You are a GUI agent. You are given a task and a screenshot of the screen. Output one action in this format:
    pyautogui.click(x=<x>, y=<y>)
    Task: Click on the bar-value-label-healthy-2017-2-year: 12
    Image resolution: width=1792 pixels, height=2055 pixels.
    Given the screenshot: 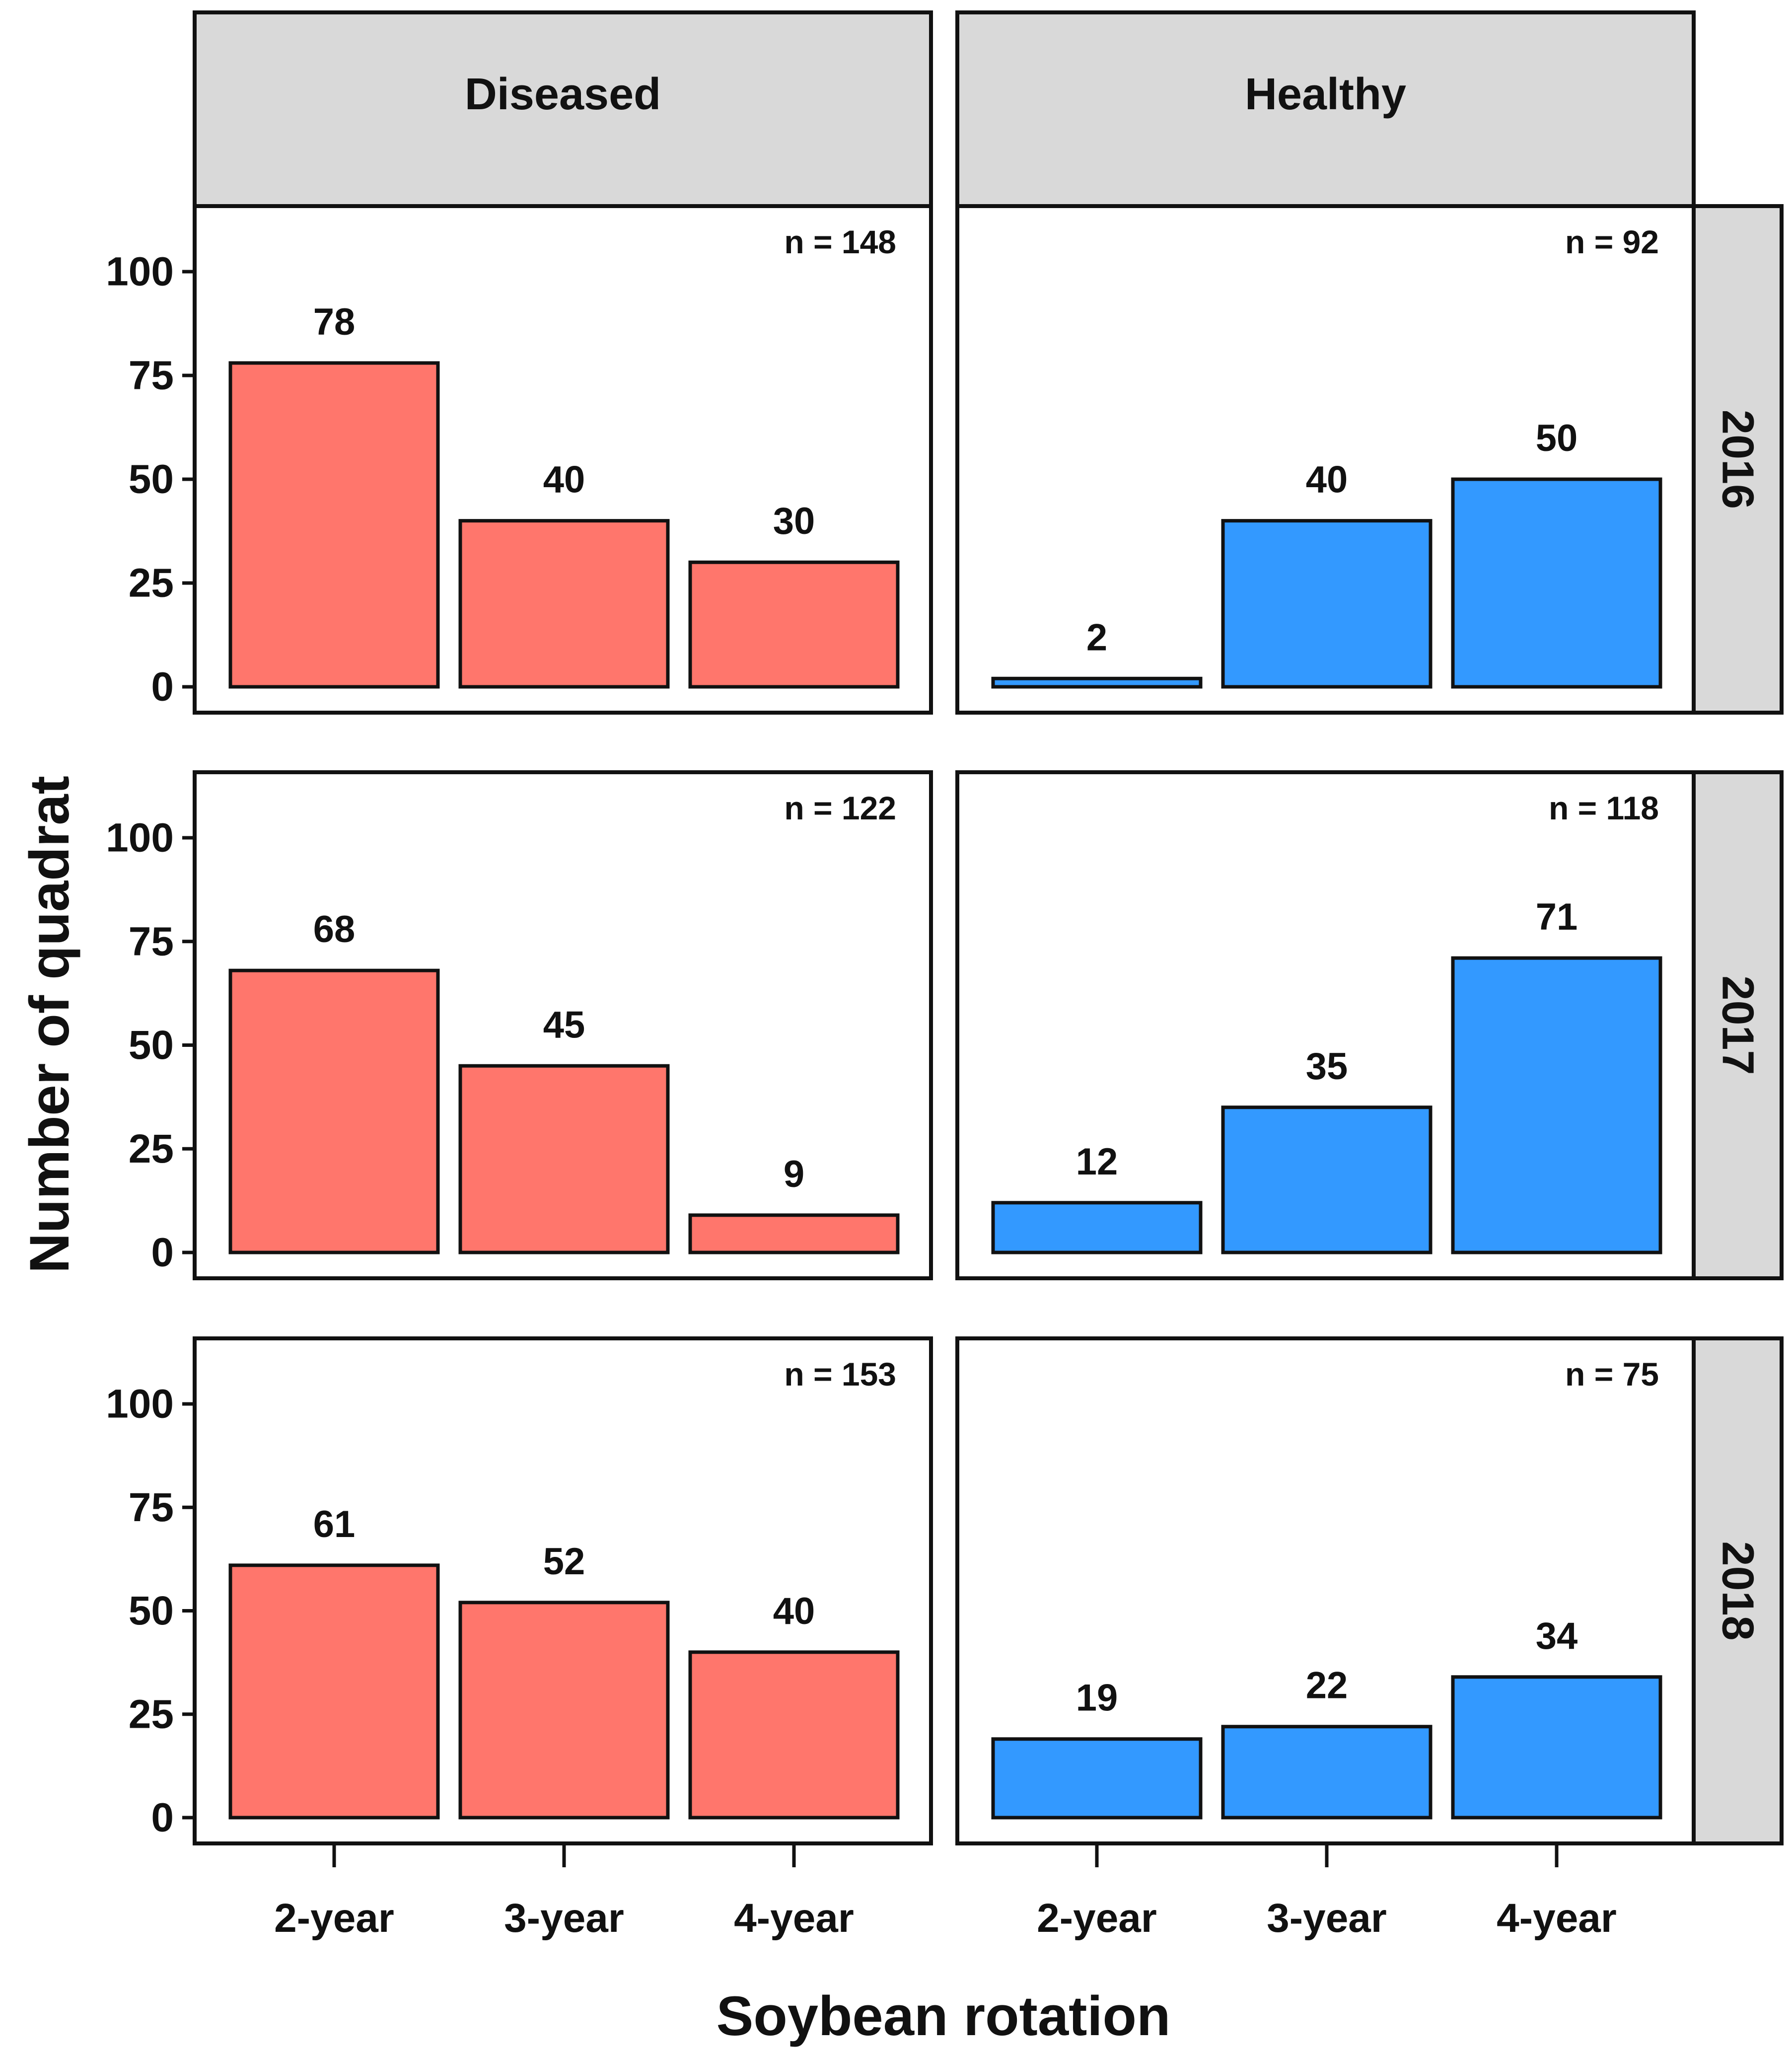 What is the action you would take?
    pyautogui.click(x=1097, y=1162)
    